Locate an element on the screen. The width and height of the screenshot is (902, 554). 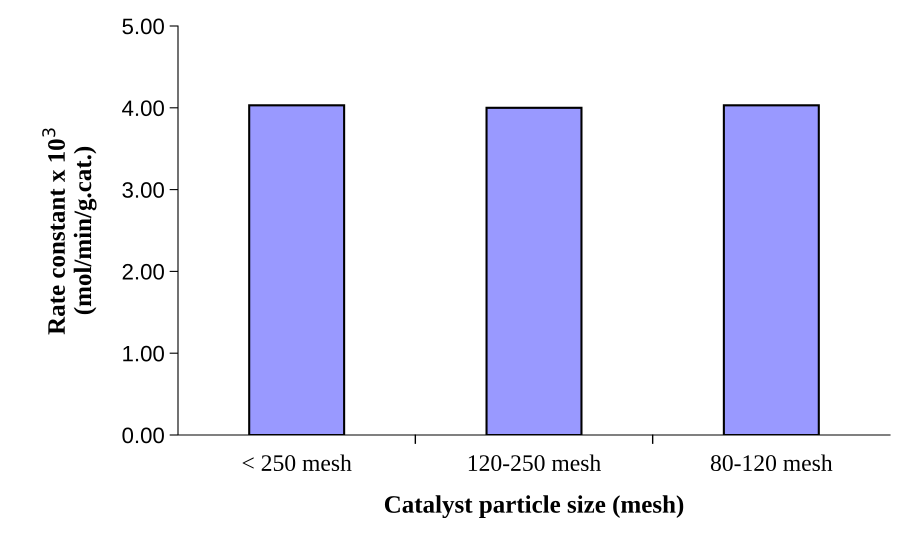
y-axis-title: Rate constant x 10$^{3}$ (mol/min/g.cat.) is located at coordinates (69, 231).